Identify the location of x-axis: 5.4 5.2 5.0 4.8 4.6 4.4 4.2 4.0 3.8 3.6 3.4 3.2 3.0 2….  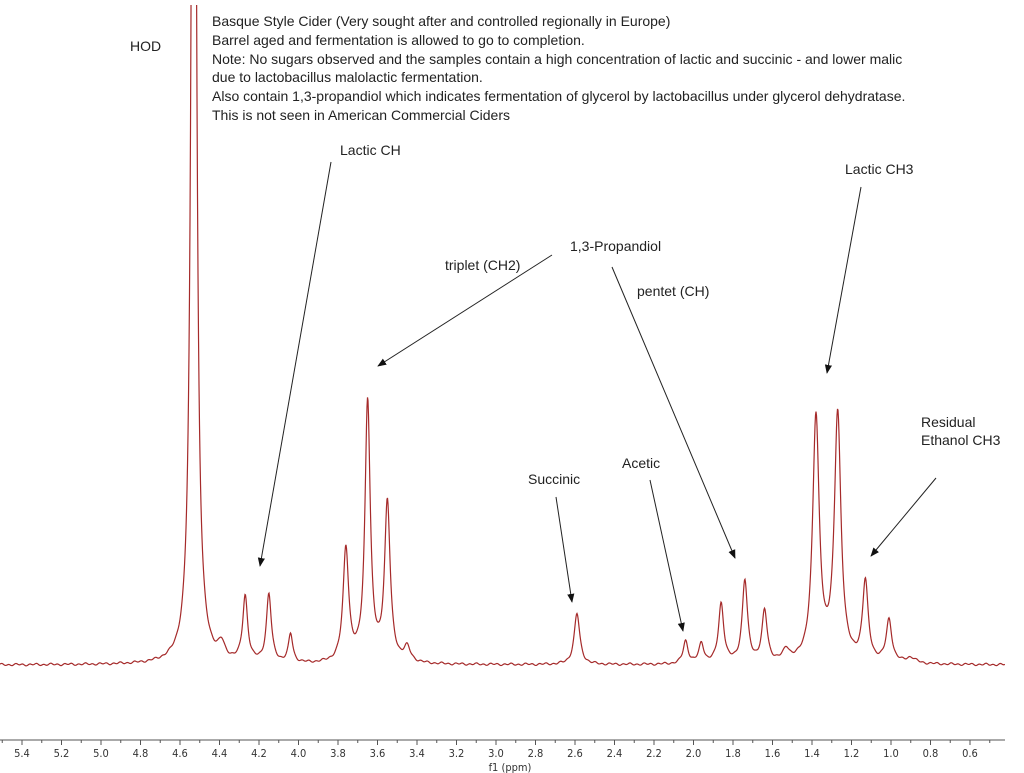
(502, 749).